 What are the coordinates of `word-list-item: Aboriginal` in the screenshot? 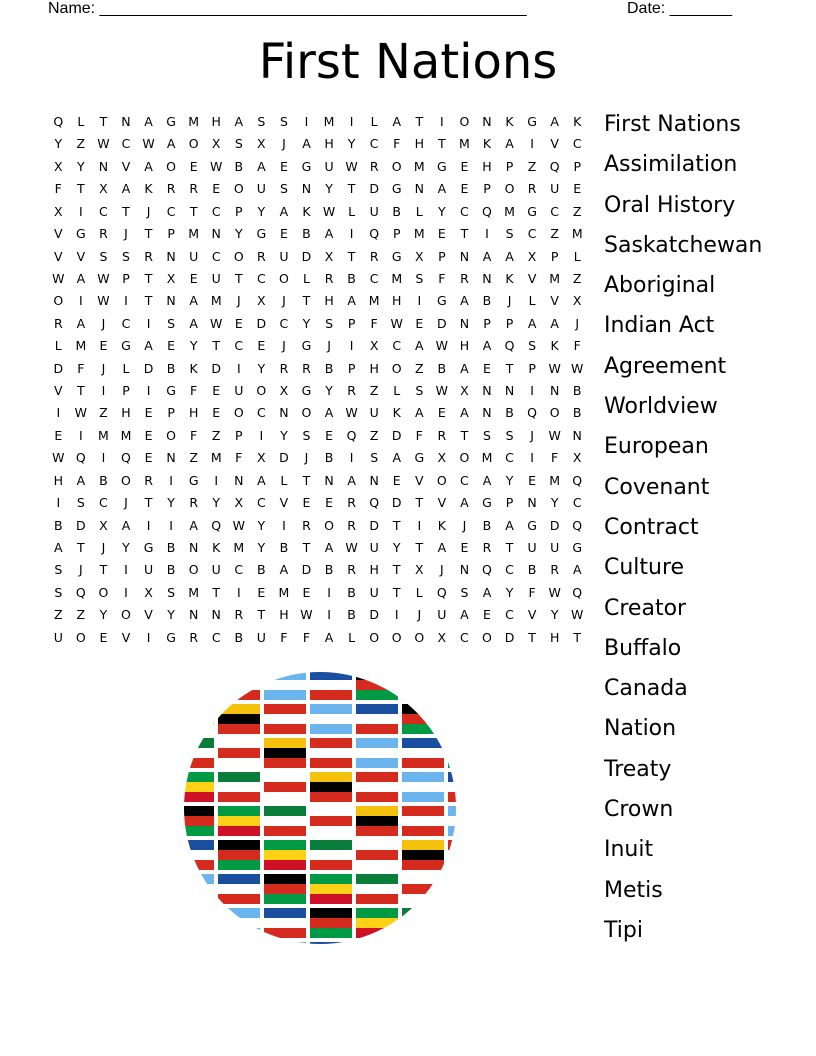 It's located at (660, 286).